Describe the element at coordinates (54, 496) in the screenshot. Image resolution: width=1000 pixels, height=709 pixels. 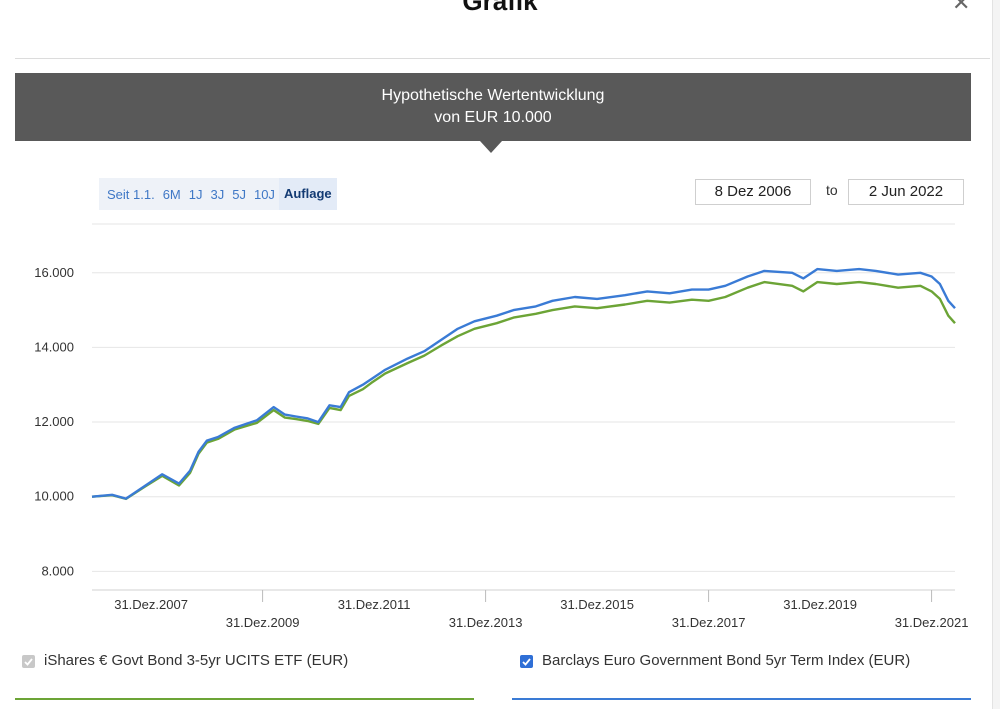
I see `y-tick-label: 10.000` at that location.